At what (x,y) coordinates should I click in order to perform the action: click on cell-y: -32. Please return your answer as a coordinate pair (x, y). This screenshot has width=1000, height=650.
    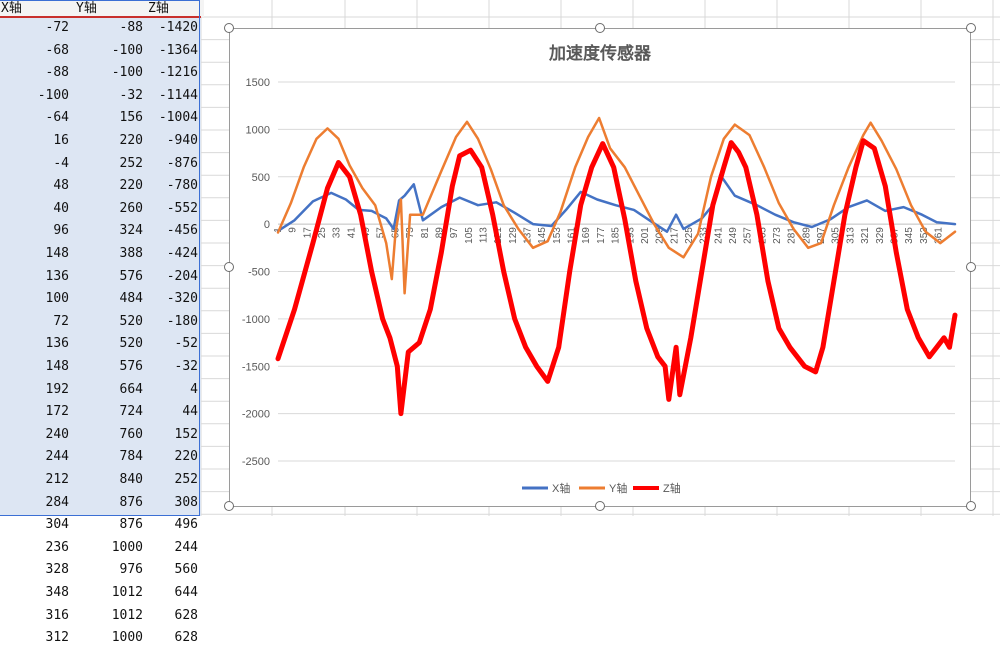
    Looking at the image, I should click on (131, 95).